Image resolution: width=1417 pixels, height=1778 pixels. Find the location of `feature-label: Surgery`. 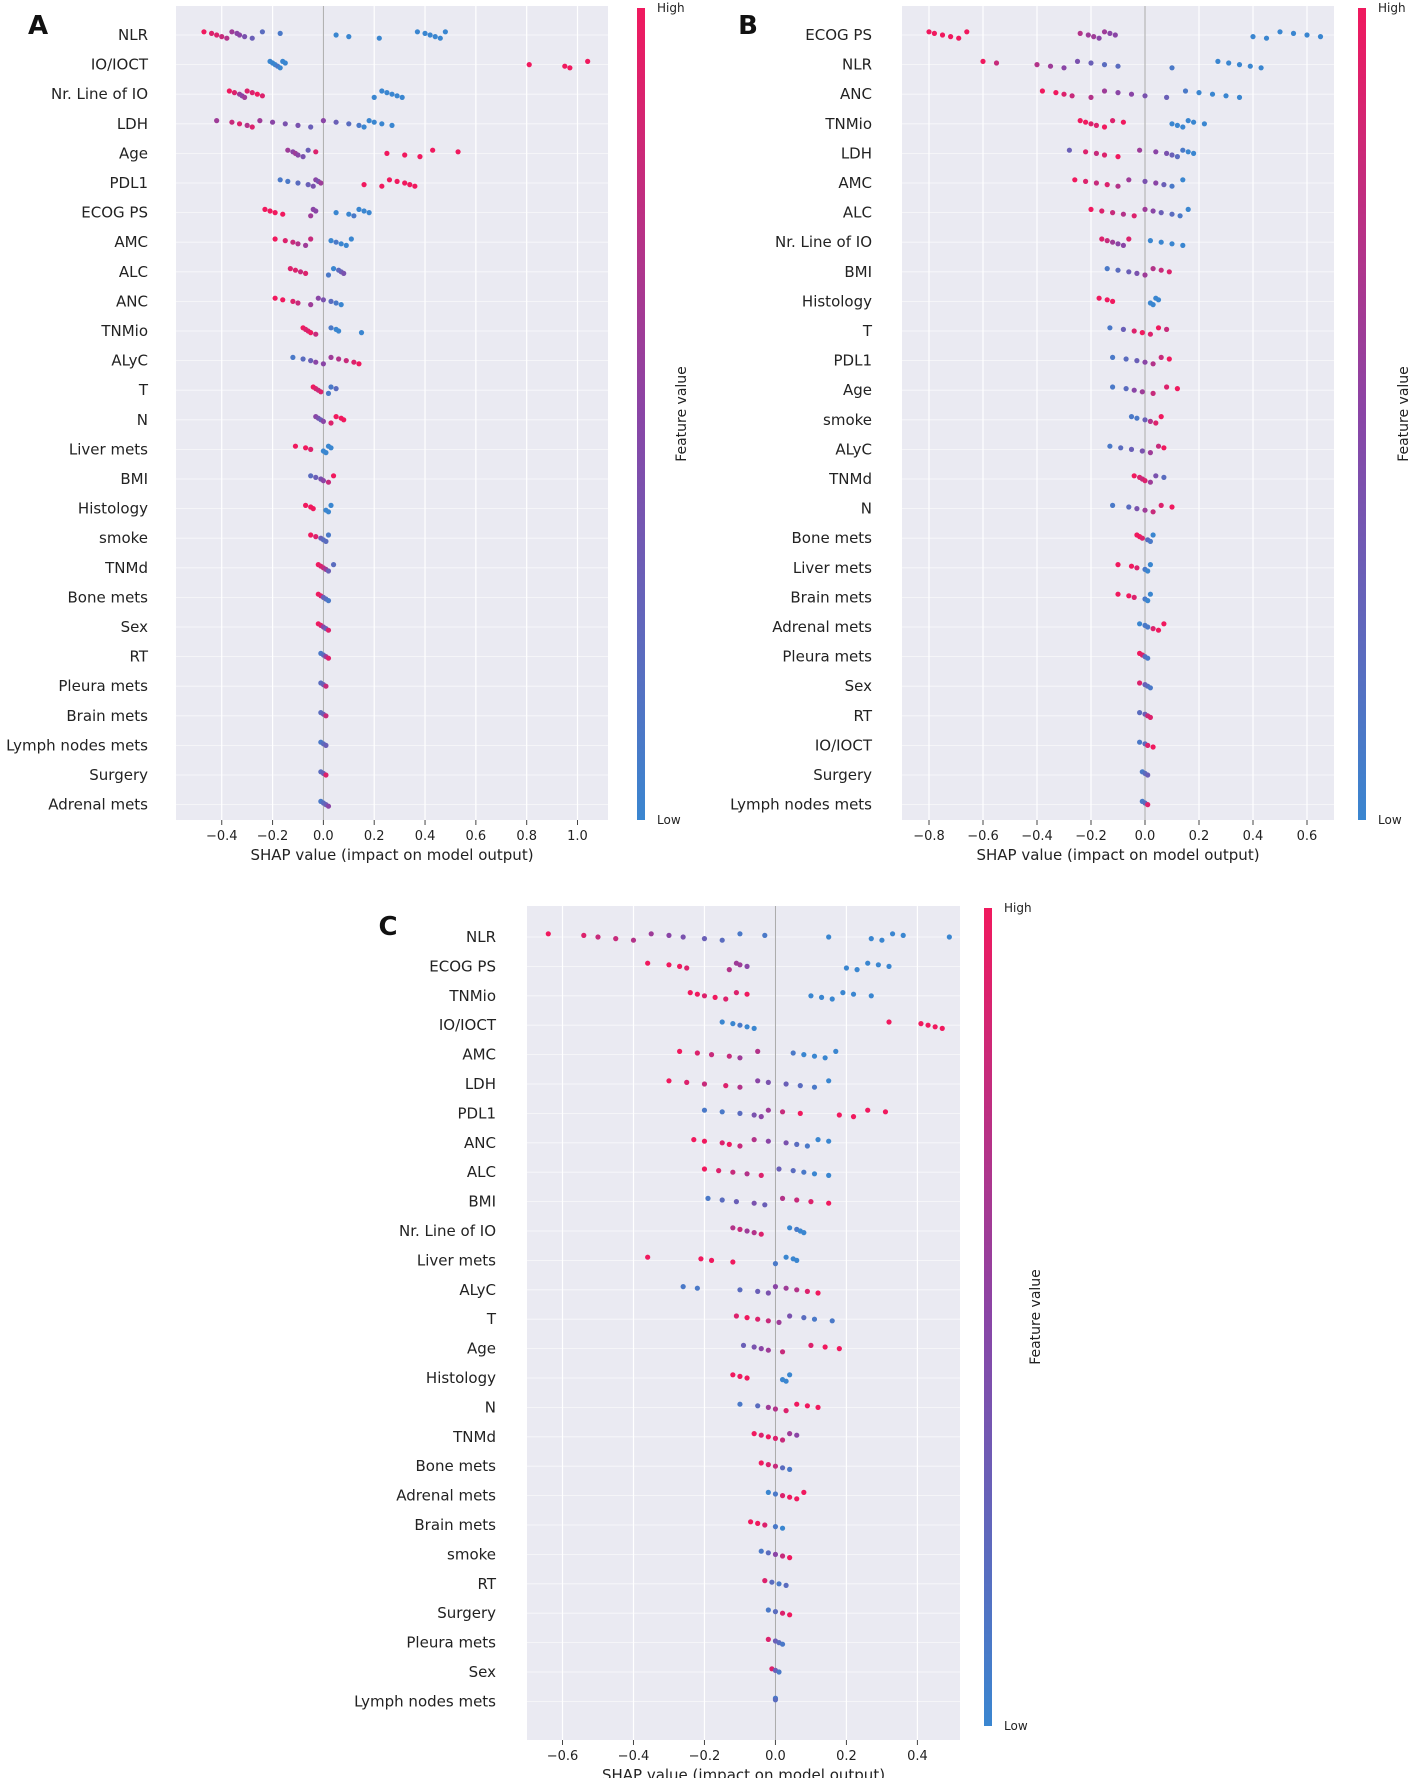

feature-label: Surgery is located at coordinates (466, 1613).